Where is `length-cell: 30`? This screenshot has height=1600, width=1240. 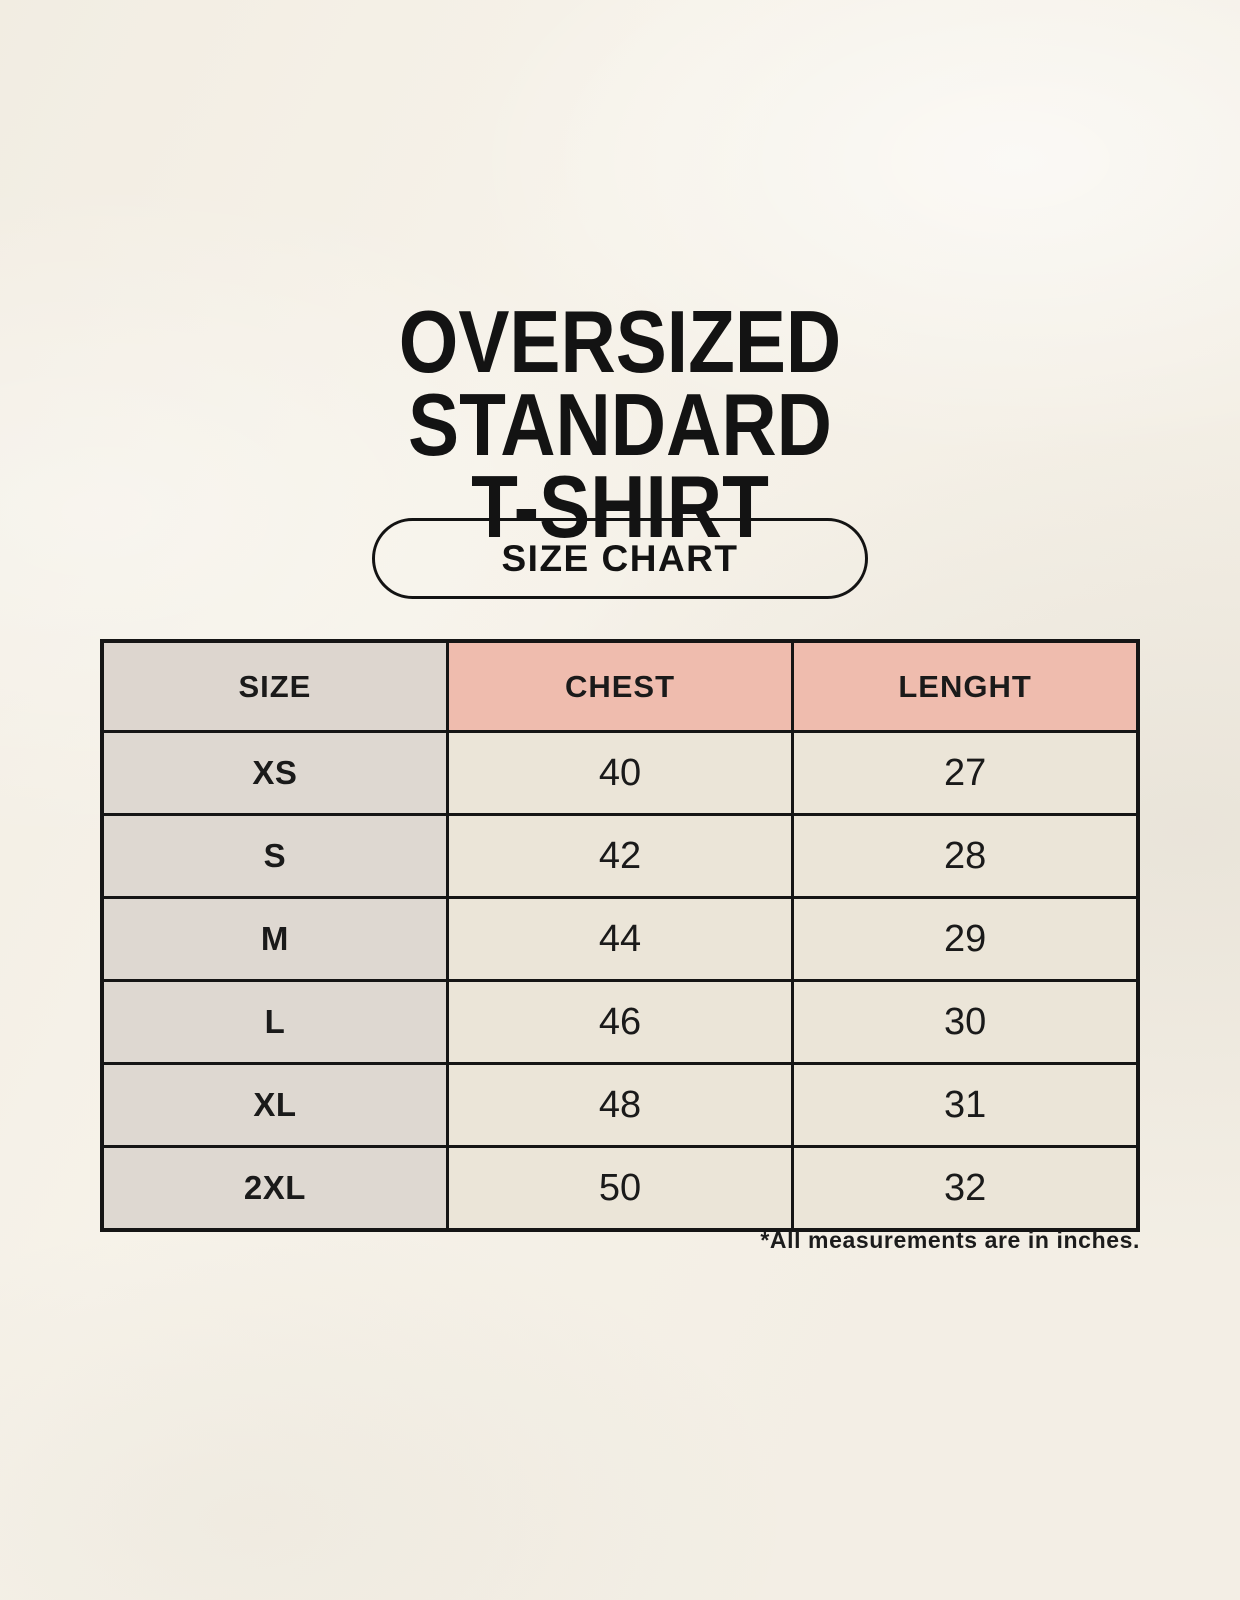
length-cell: 30 is located at coordinates (965, 1022).